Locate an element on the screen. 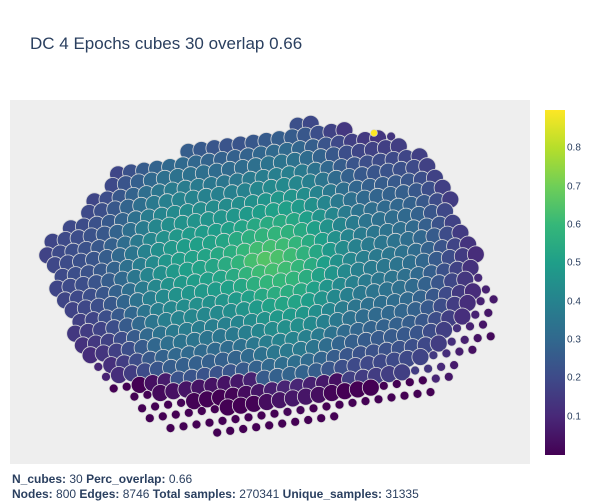  edges-value: 8746 is located at coordinates (136, 494).